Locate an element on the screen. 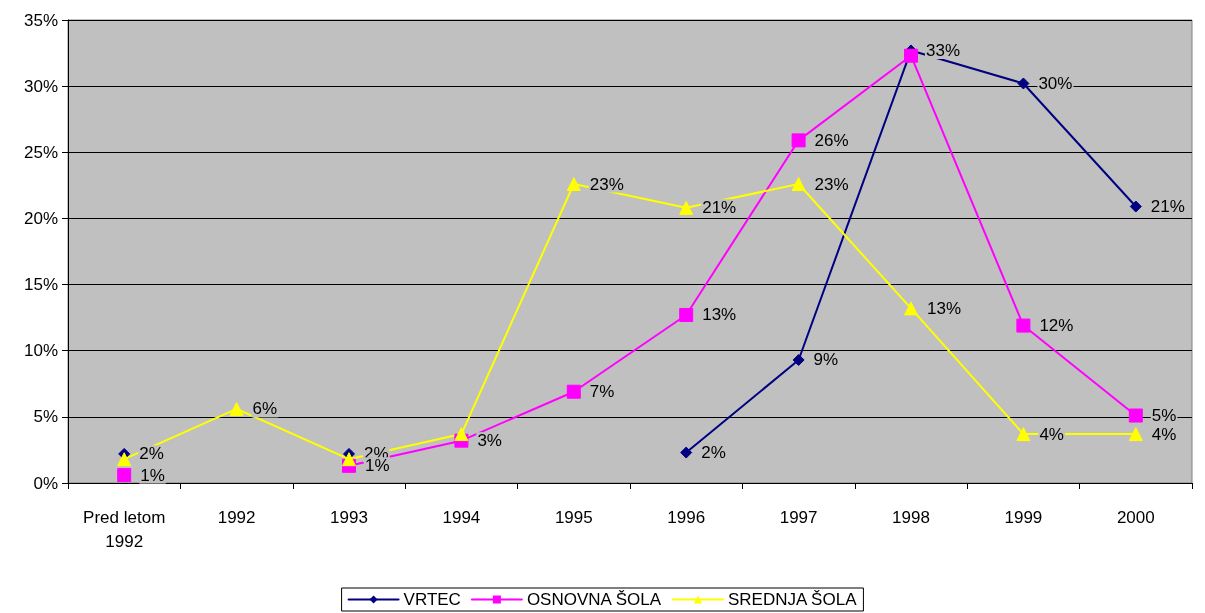 The image size is (1205, 613). x-tick-label: 2000 is located at coordinates (1135, 517).